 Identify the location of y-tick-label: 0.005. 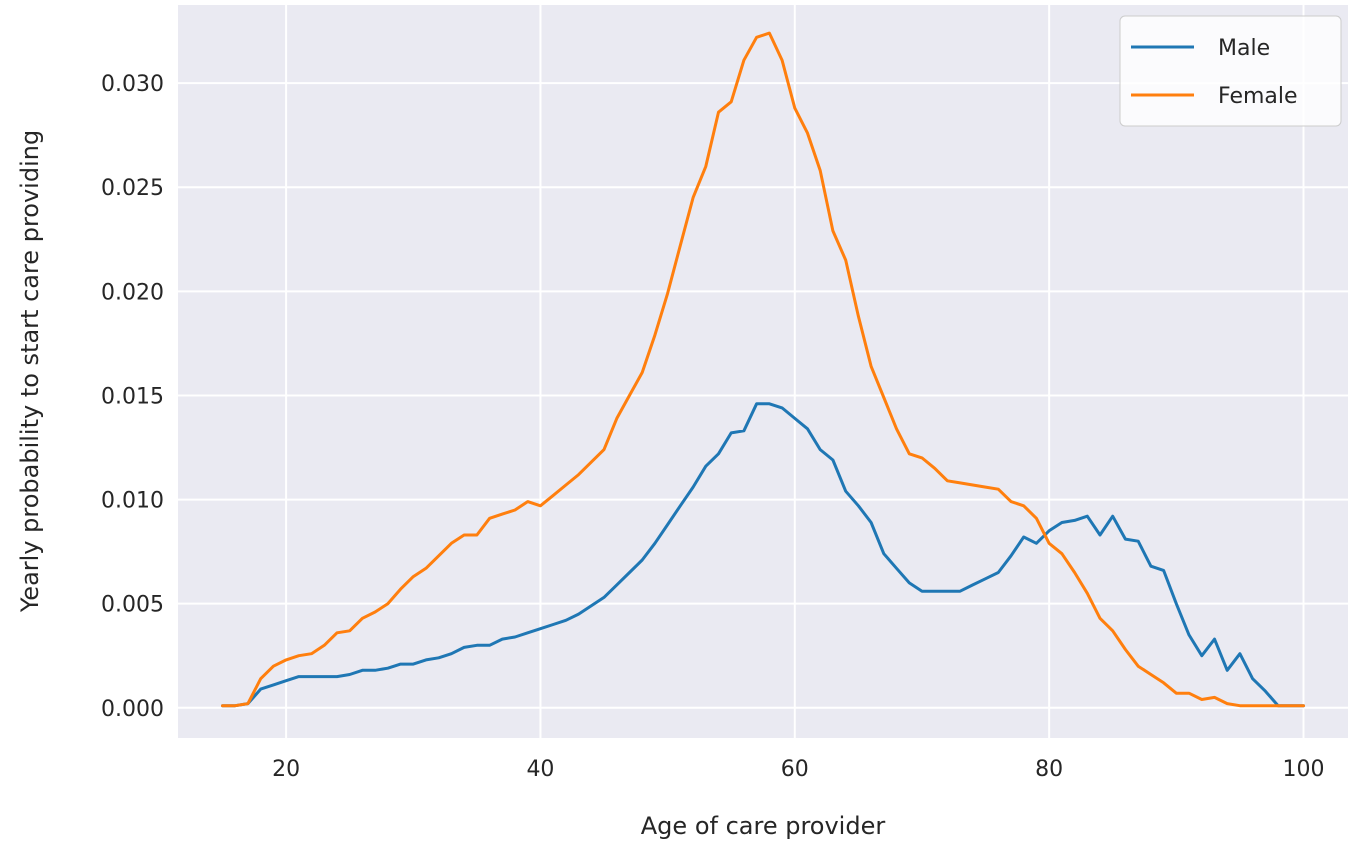
(132, 605).